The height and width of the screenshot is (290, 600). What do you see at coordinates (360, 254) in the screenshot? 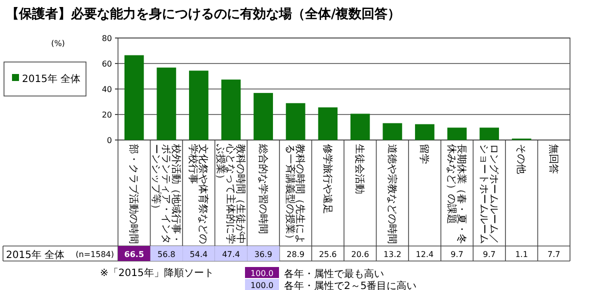
I see `data-label: 20.6` at bounding box center [360, 254].